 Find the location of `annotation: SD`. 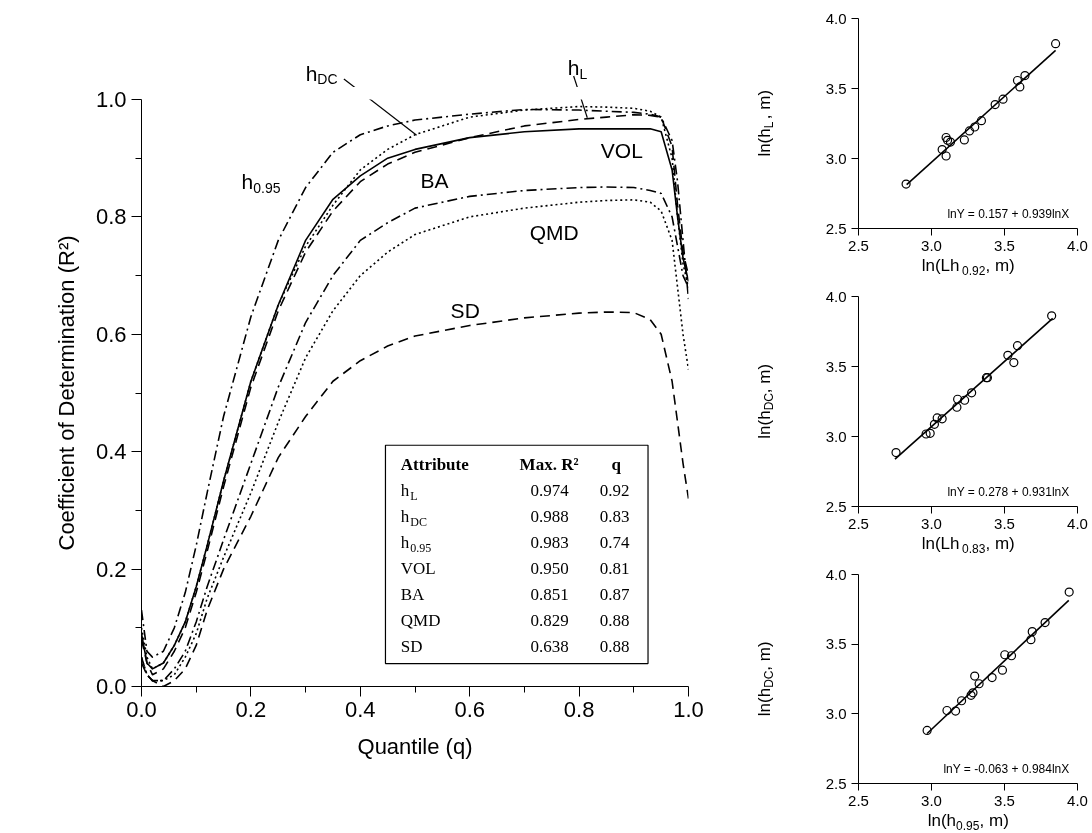

annotation: SD is located at coordinates (411, 647).